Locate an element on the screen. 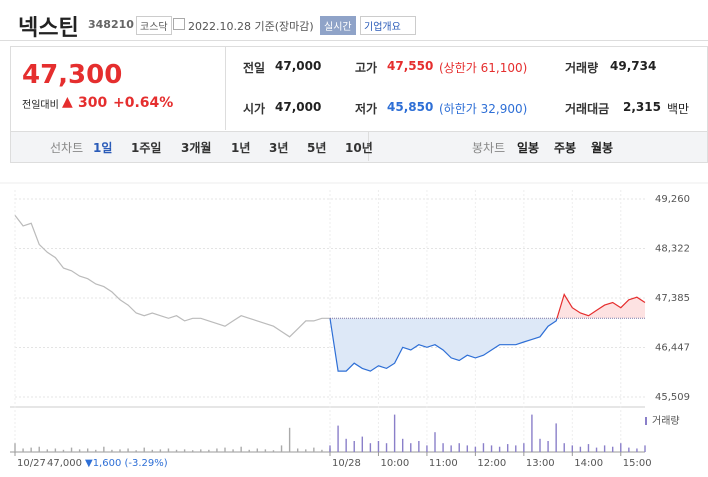  x-tick-label: 11:00 is located at coordinates (443, 463).